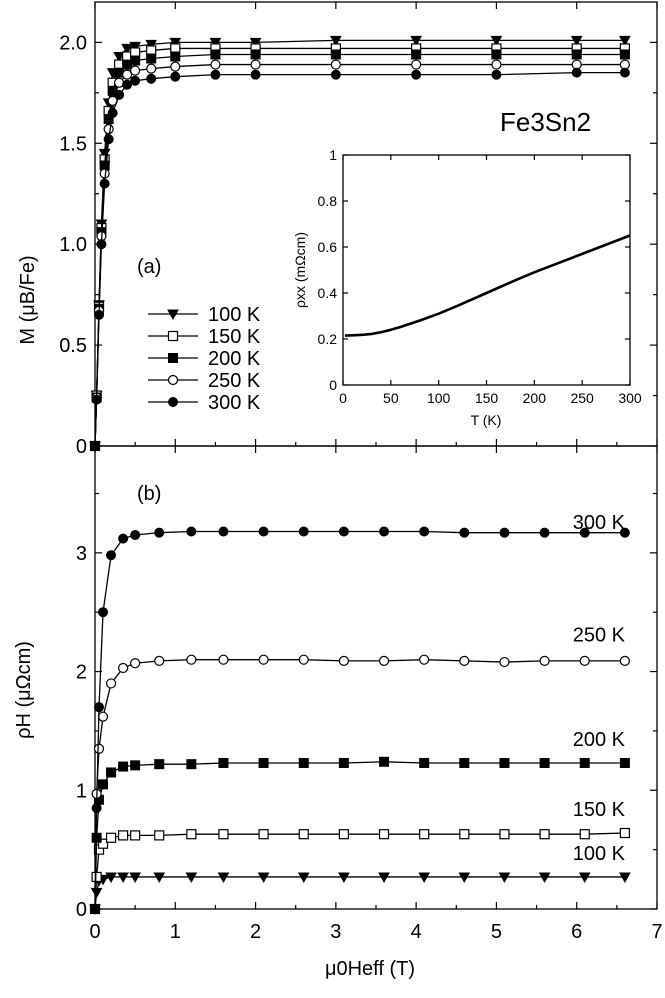 This screenshot has width=665, height=998. Describe the element at coordinates (300, 270) in the screenshot. I see `inset-ylabel: ρxx (mΩcm)` at that location.